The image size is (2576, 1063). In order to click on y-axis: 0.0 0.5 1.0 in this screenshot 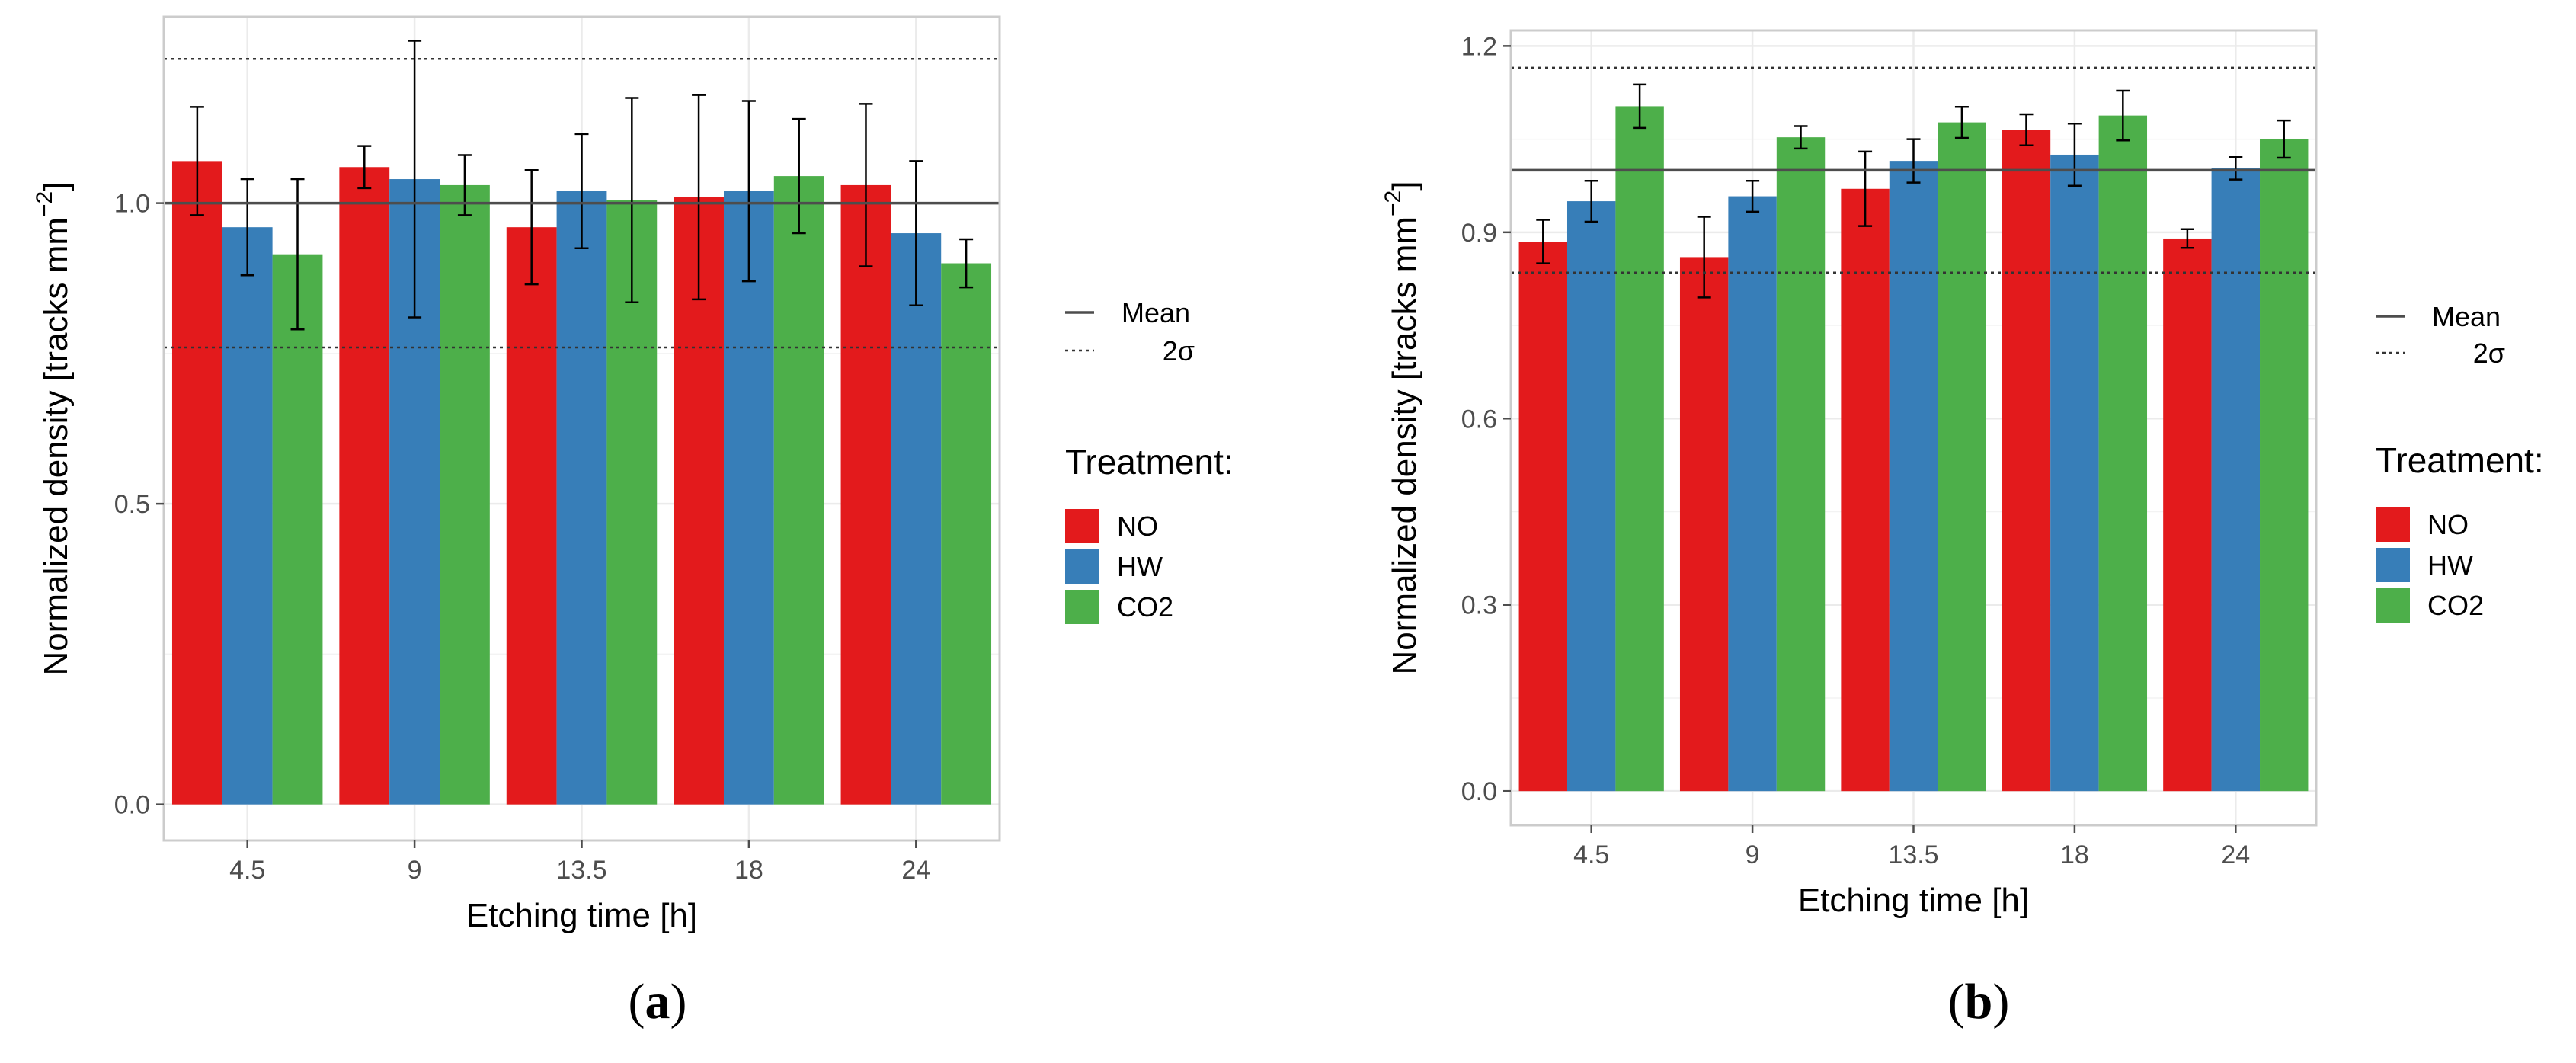, I will do `click(139, 505)`.